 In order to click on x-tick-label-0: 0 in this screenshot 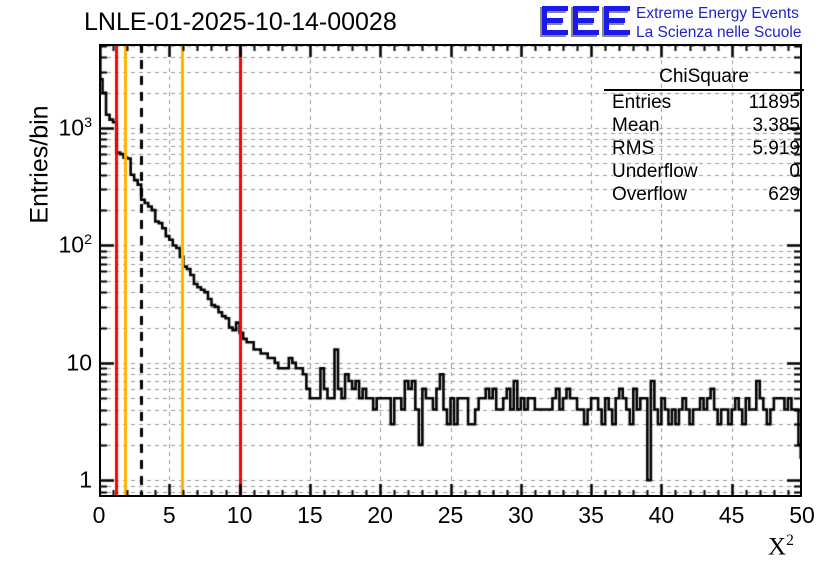, I will do `click(99, 515)`.